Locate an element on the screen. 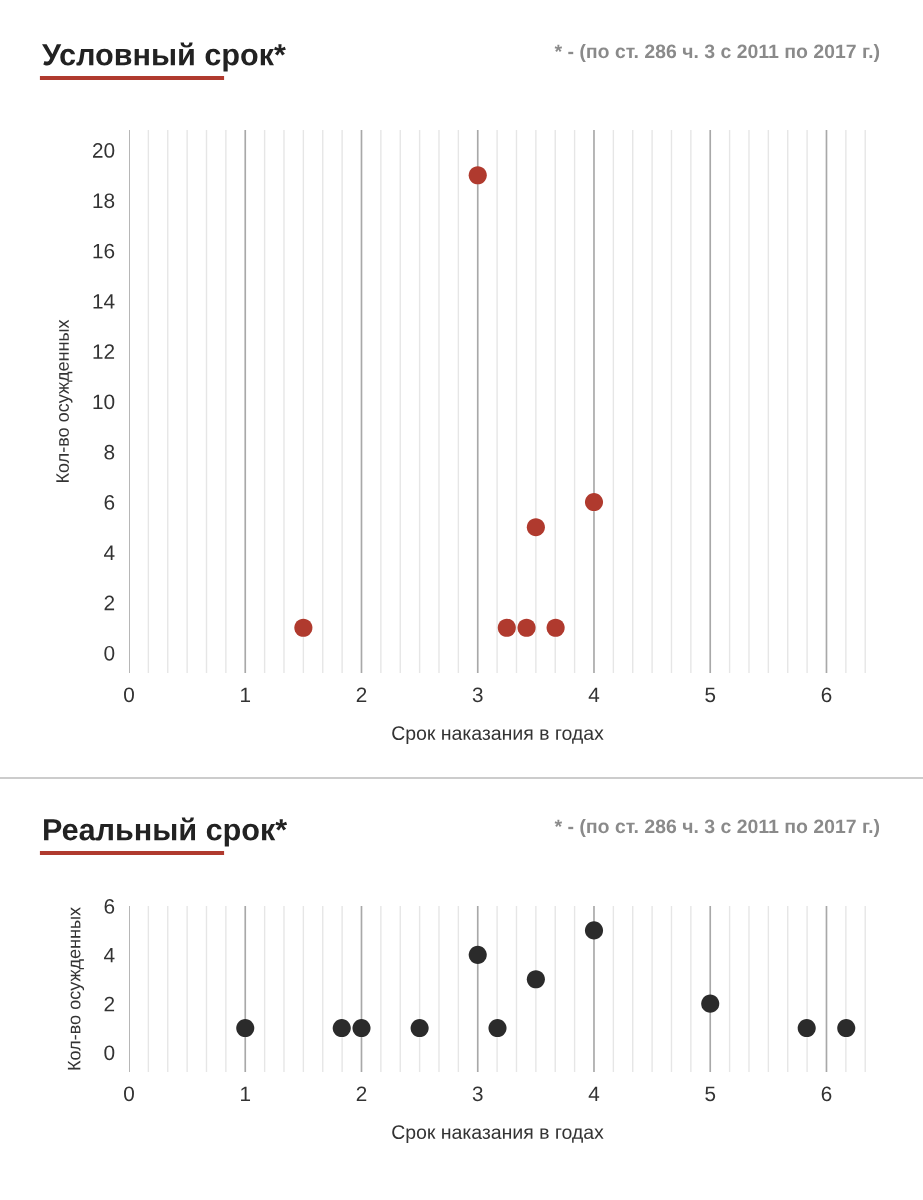 This screenshot has height=1200, width=923. chart-title: Реальный срок* is located at coordinates (166, 832).